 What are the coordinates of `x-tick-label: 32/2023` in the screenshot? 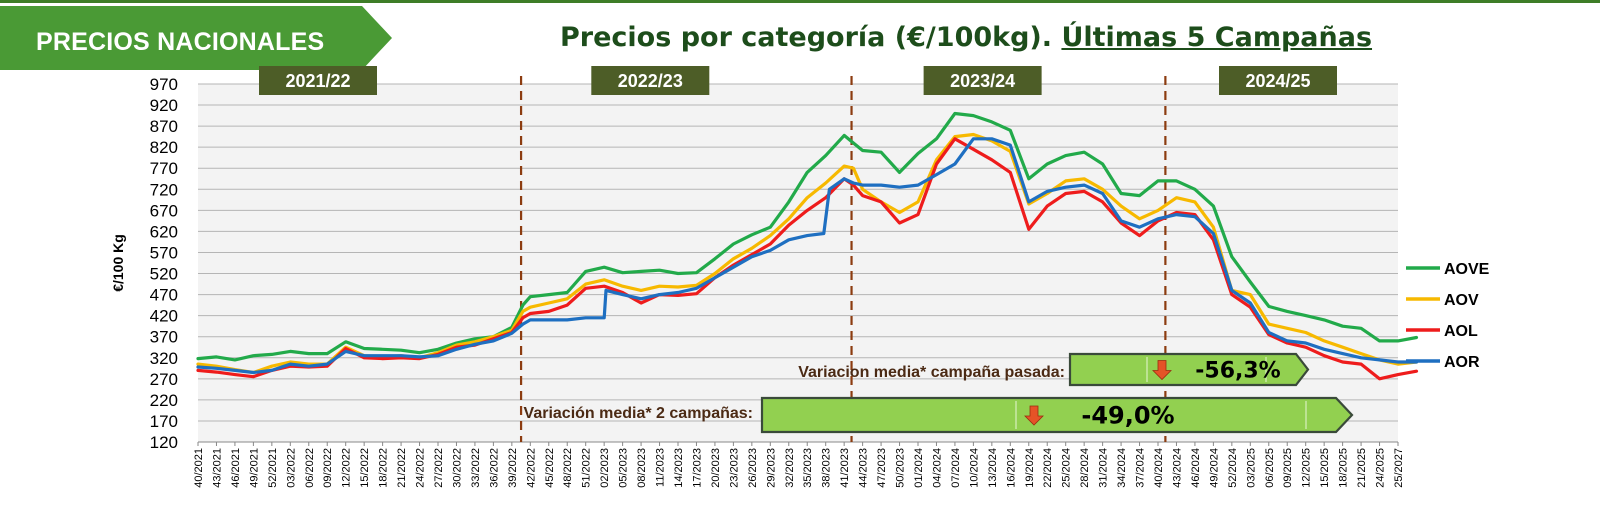 It's located at (790, 468).